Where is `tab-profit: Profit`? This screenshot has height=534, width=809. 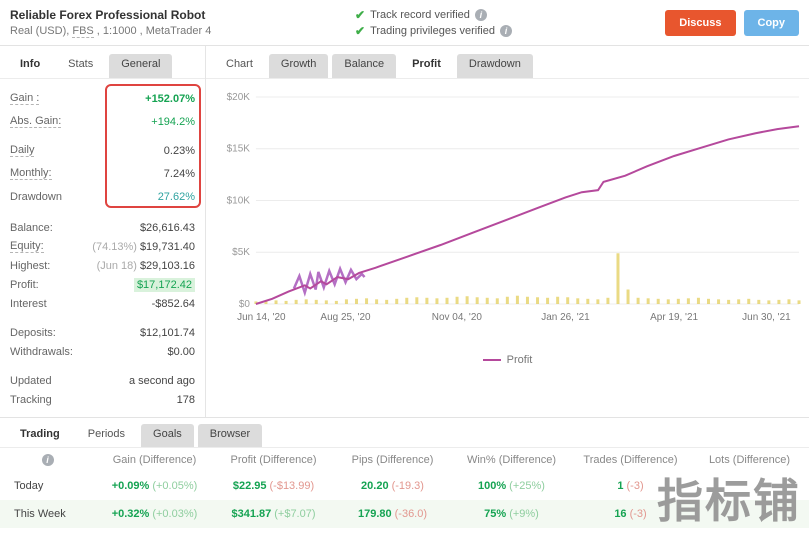 tab-profit: Profit is located at coordinates (426, 64).